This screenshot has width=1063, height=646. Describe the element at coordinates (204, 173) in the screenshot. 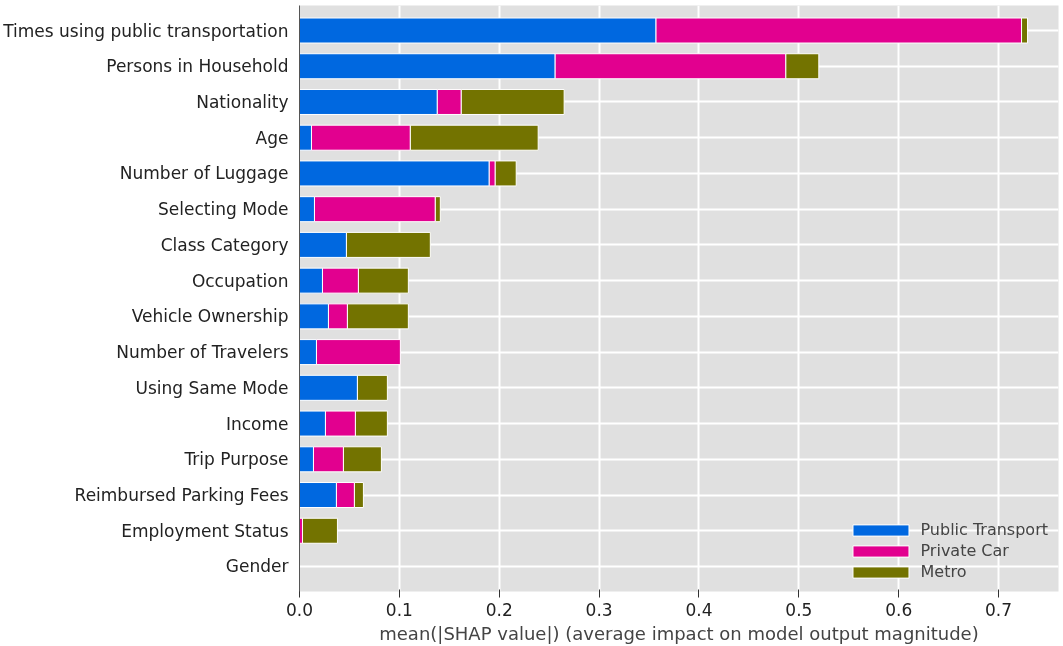

I see `y-tick-label: Number of Luggage` at that location.